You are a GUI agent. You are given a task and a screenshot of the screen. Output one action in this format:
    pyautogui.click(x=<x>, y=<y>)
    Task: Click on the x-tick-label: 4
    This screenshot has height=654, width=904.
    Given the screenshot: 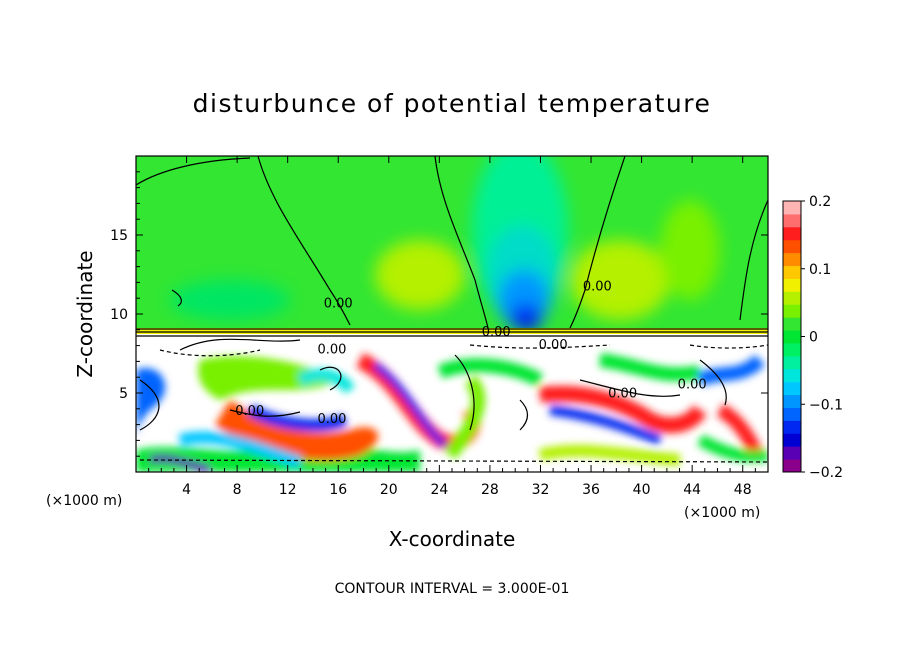 What is the action you would take?
    pyautogui.click(x=186, y=490)
    